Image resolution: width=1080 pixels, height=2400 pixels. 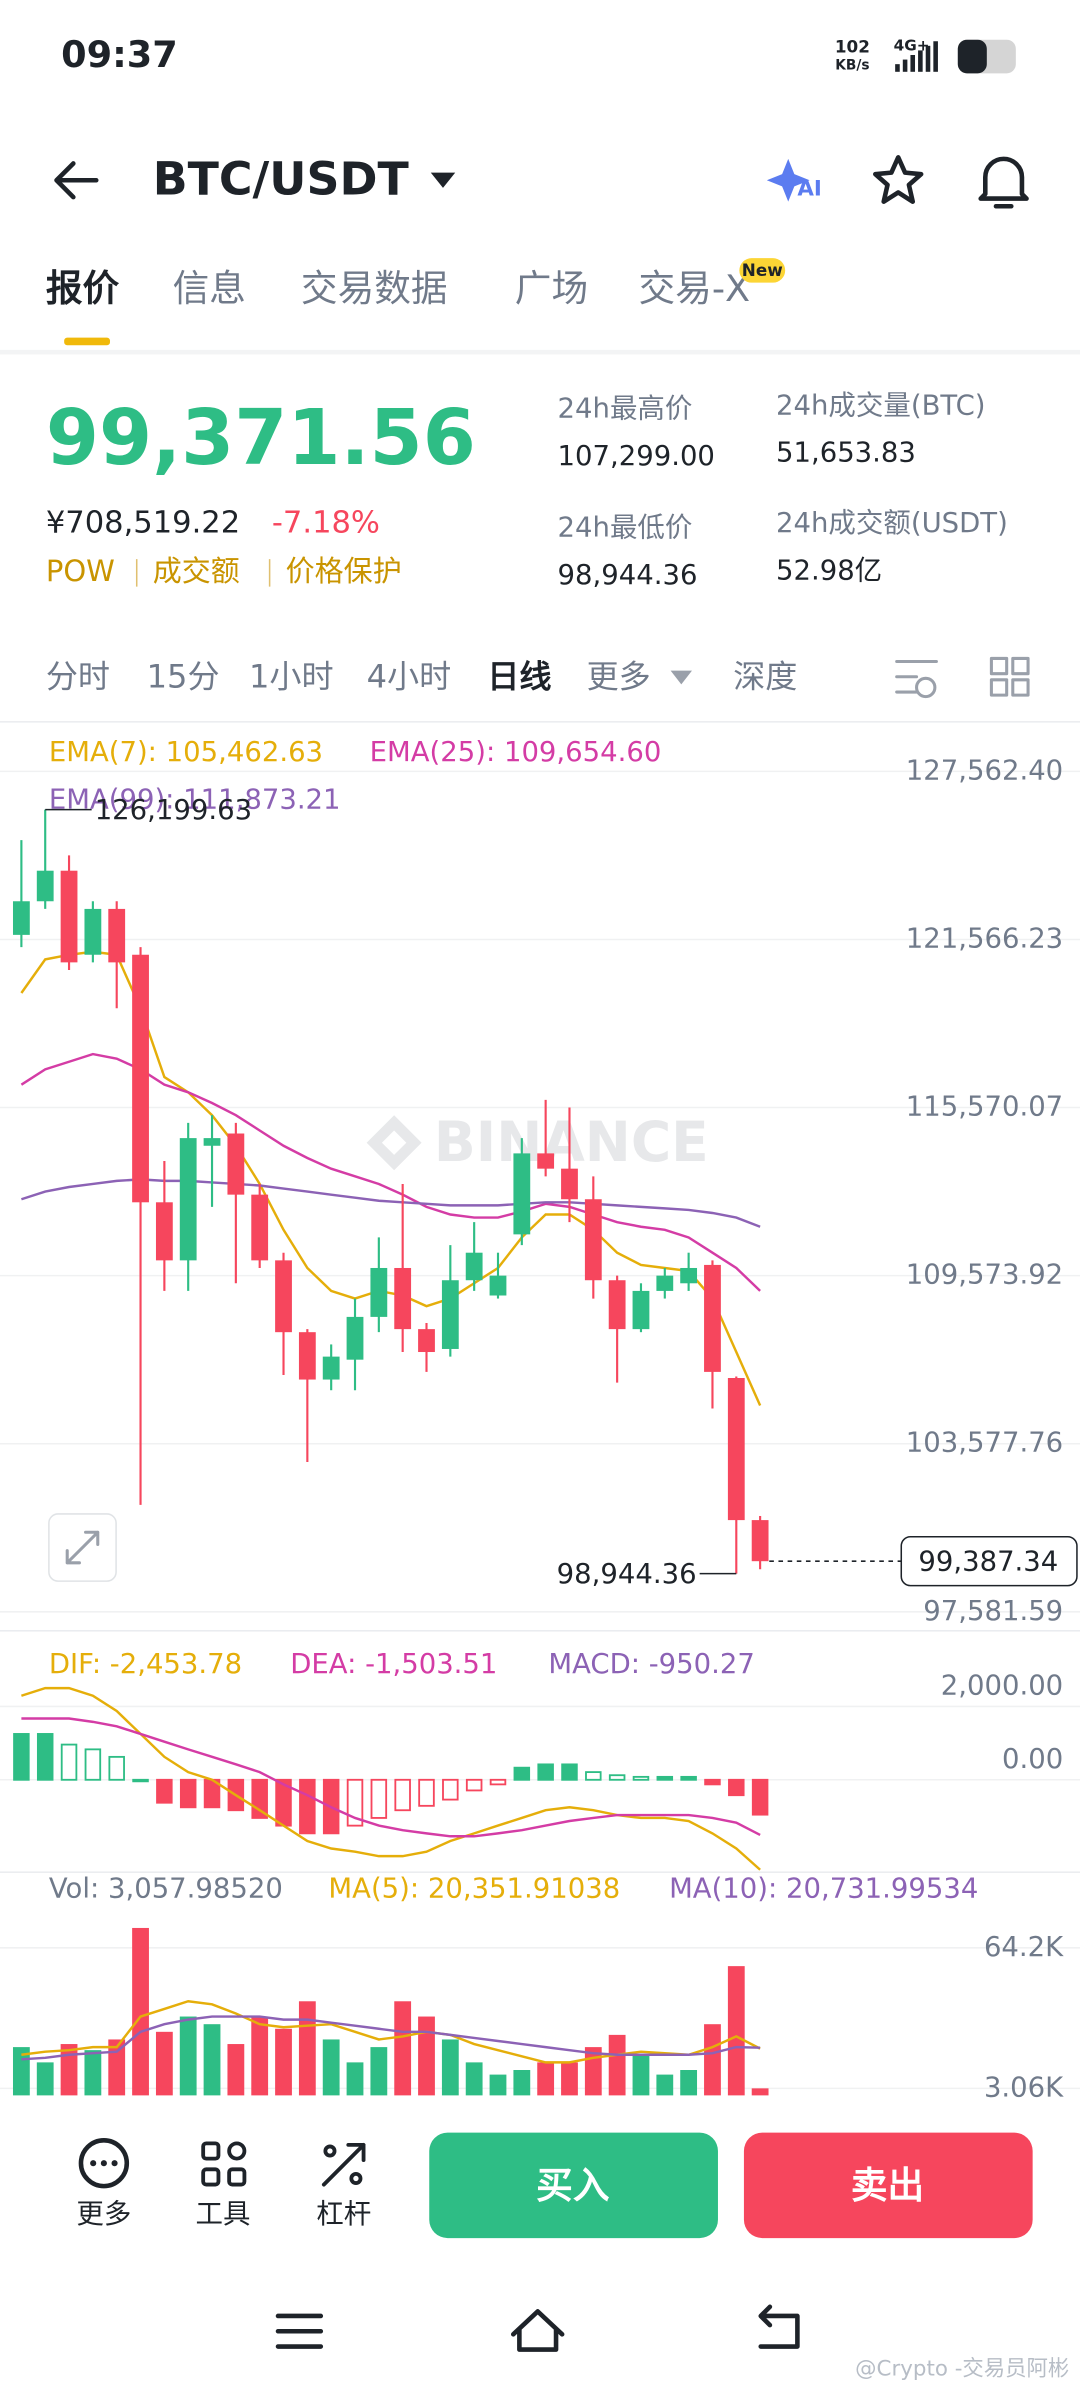 I want to click on interval-tab: 分时, so click(x=78, y=676).